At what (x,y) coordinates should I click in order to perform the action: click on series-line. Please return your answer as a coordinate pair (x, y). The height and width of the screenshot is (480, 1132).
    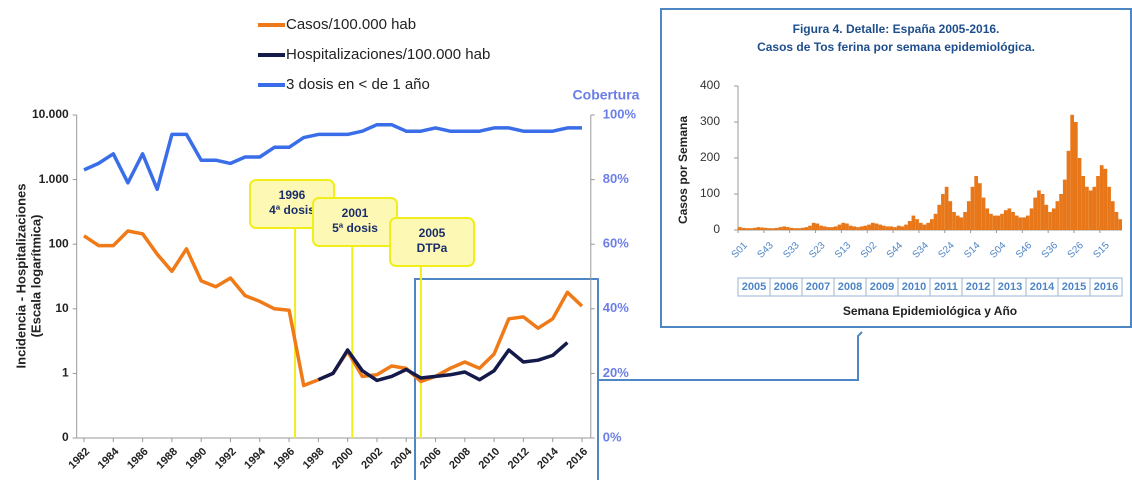
    Looking at the image, I should click on (332, 157).